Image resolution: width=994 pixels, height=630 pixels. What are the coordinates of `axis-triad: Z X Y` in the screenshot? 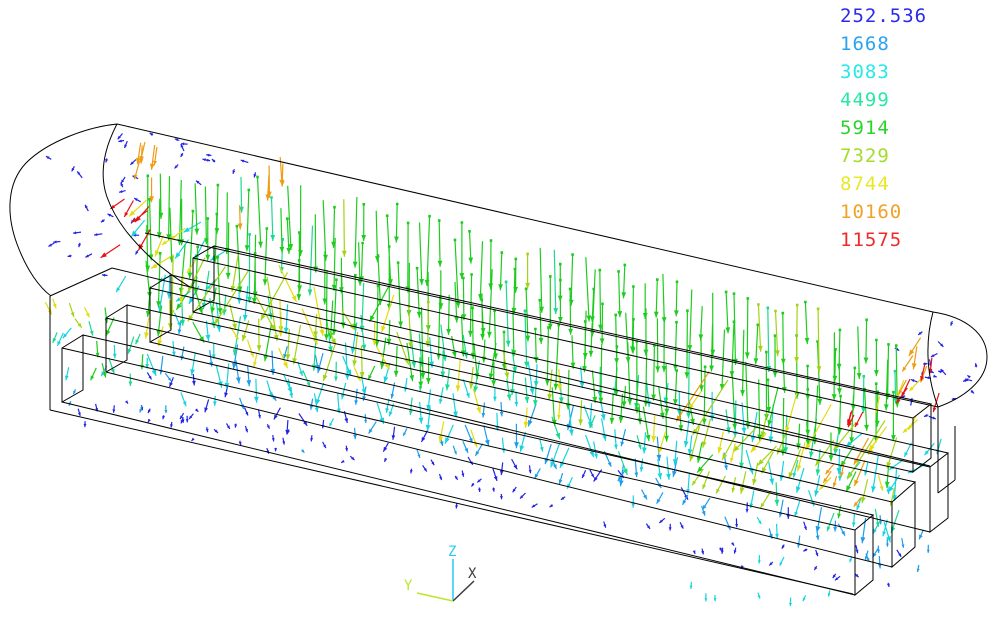 It's located at (440, 573).